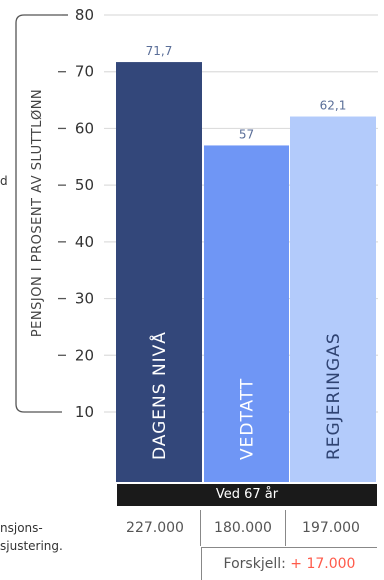 This screenshot has width=384, height=580. Describe the element at coordinates (289, 563) in the screenshot. I see `difference-row: Forskjell: + 17.000` at that location.